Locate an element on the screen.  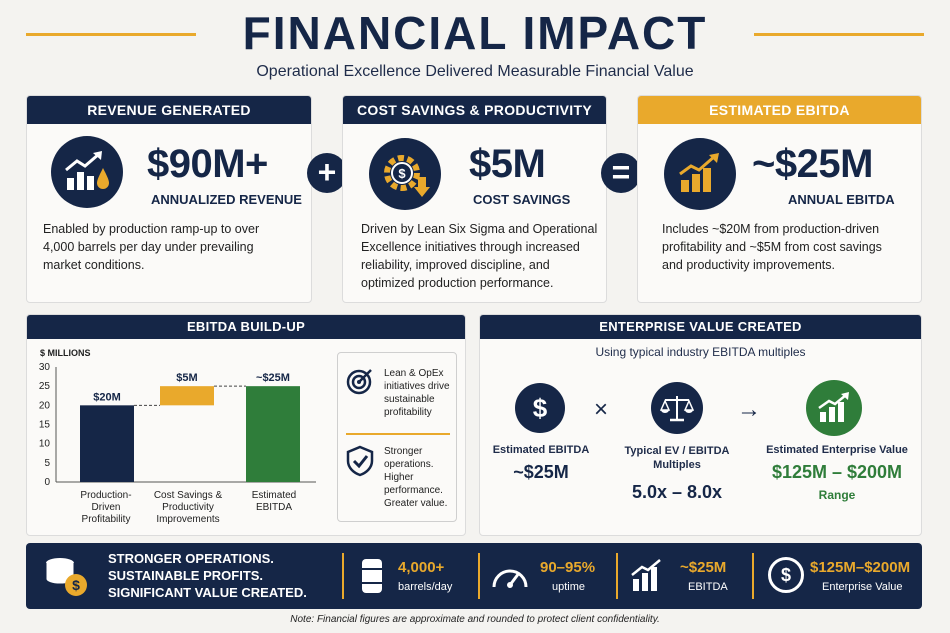
chart-y-axis-label: $ MILLIONS is located at coordinates (65, 353).